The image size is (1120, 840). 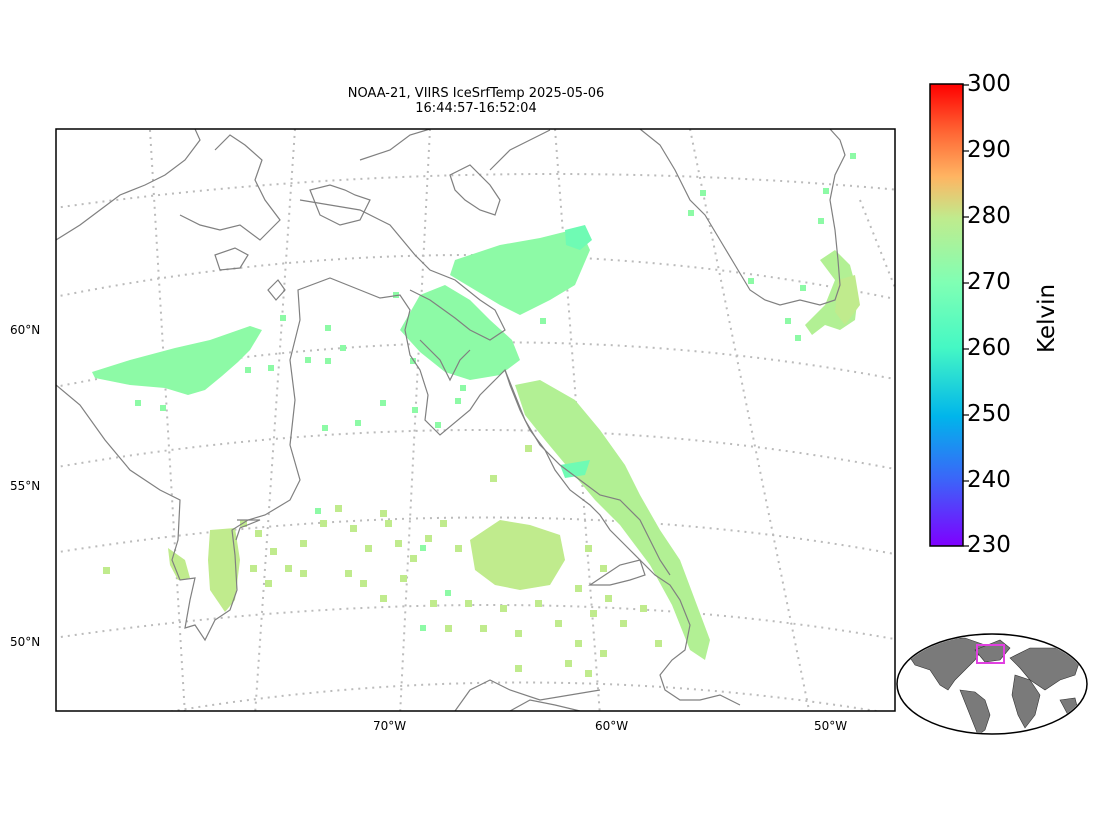 What do you see at coordinates (25, 642) in the screenshot?
I see `lat-label-50: 50°N` at bounding box center [25, 642].